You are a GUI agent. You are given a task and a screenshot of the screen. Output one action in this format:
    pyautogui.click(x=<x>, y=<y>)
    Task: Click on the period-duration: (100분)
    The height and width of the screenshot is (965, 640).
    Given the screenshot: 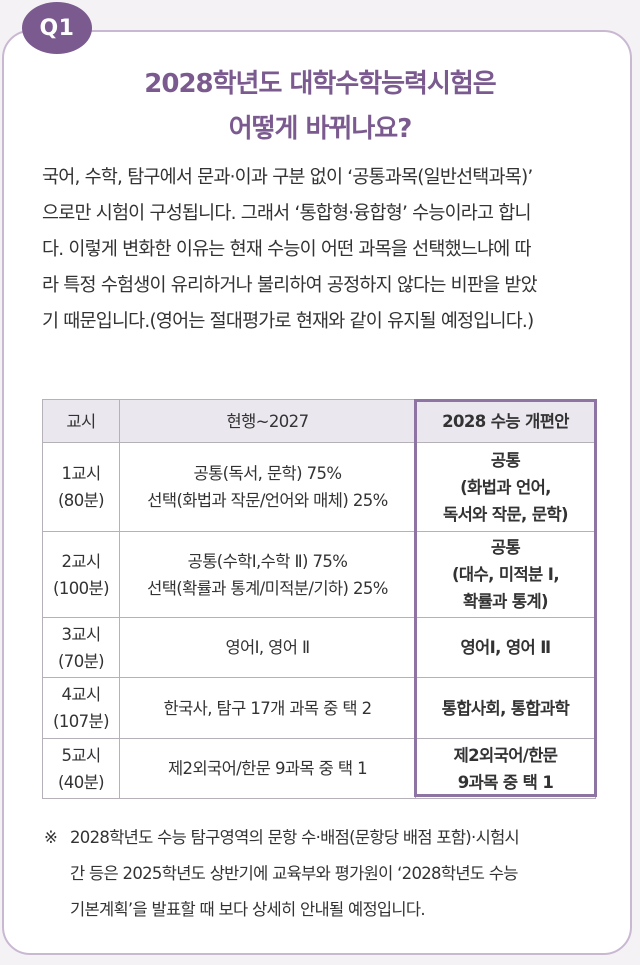 What is the action you would take?
    pyautogui.click(x=81, y=588)
    